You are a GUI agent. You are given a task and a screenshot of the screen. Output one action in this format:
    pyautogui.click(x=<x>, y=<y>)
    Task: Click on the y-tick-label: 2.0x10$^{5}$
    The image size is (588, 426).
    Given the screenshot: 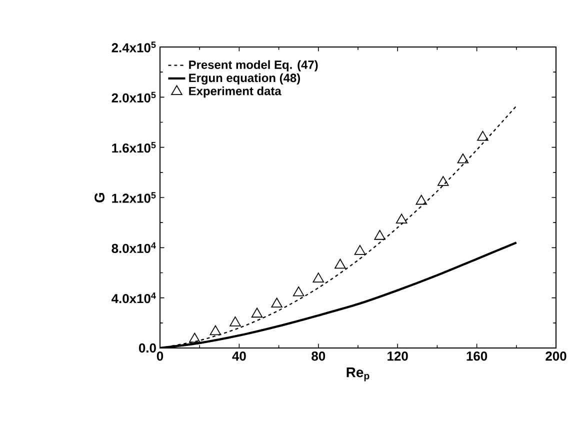 What is the action you would take?
    pyautogui.click(x=134, y=97)
    